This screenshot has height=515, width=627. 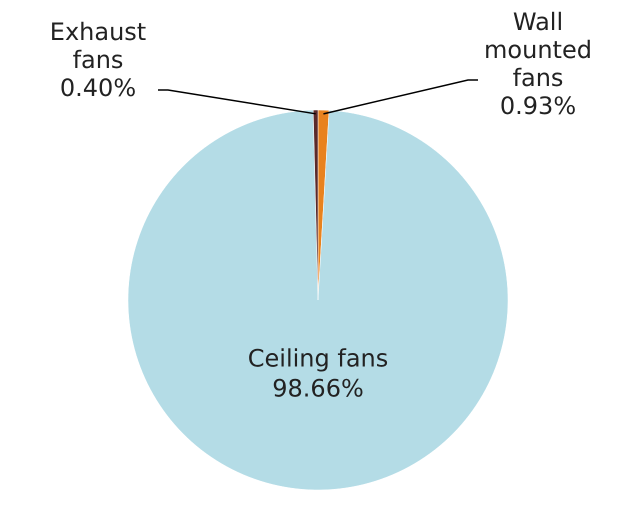 I want to click on slice-label: Exhaust fans, so click(x=98, y=46).